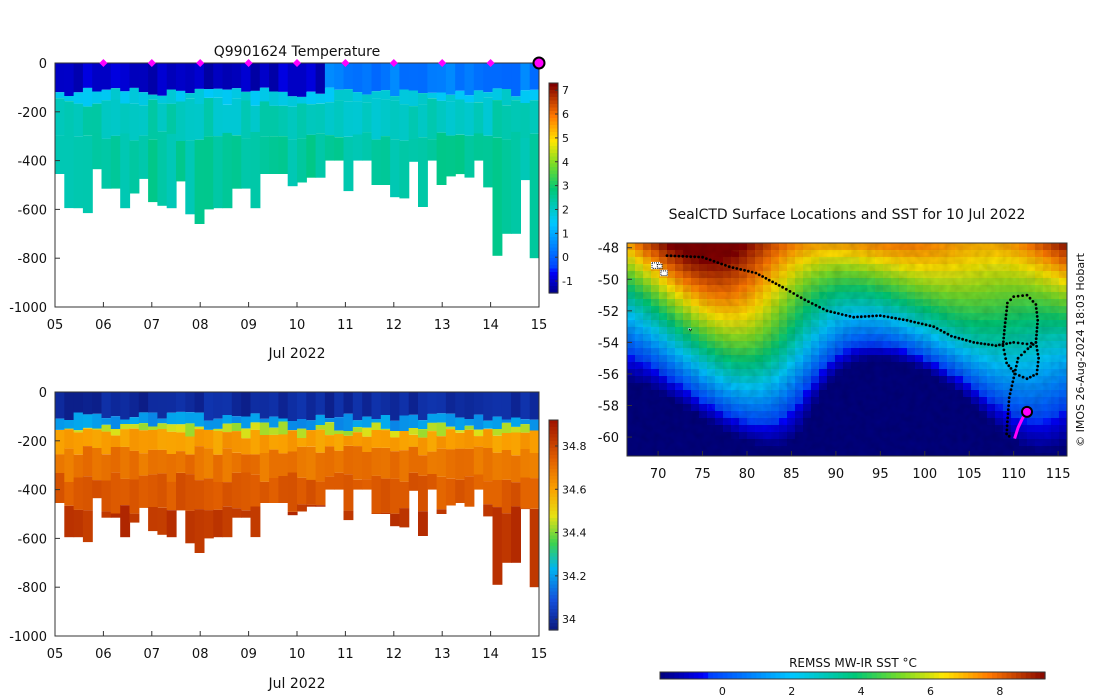 This screenshot has width=1100, height=700. Describe the element at coordinates (32, 162) in the screenshot. I see `y-tick-label: -400` at that location.